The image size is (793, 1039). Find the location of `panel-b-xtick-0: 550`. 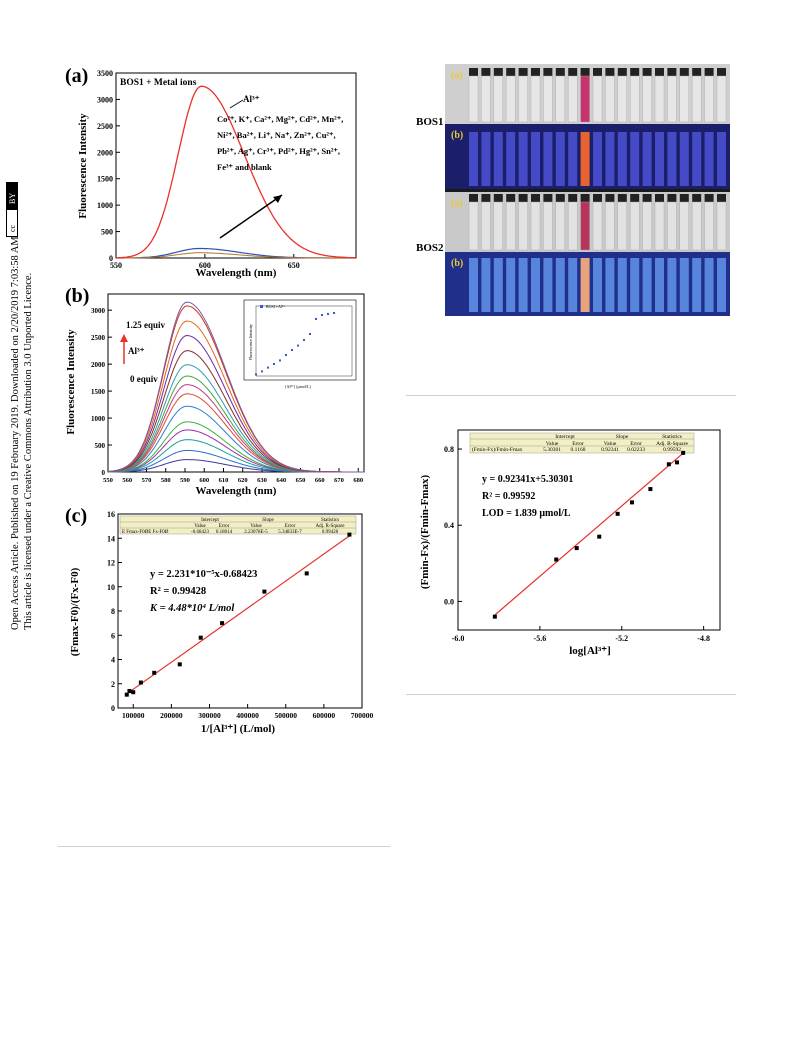

panel-b-xtick-0: 550 is located at coordinates (108, 480).